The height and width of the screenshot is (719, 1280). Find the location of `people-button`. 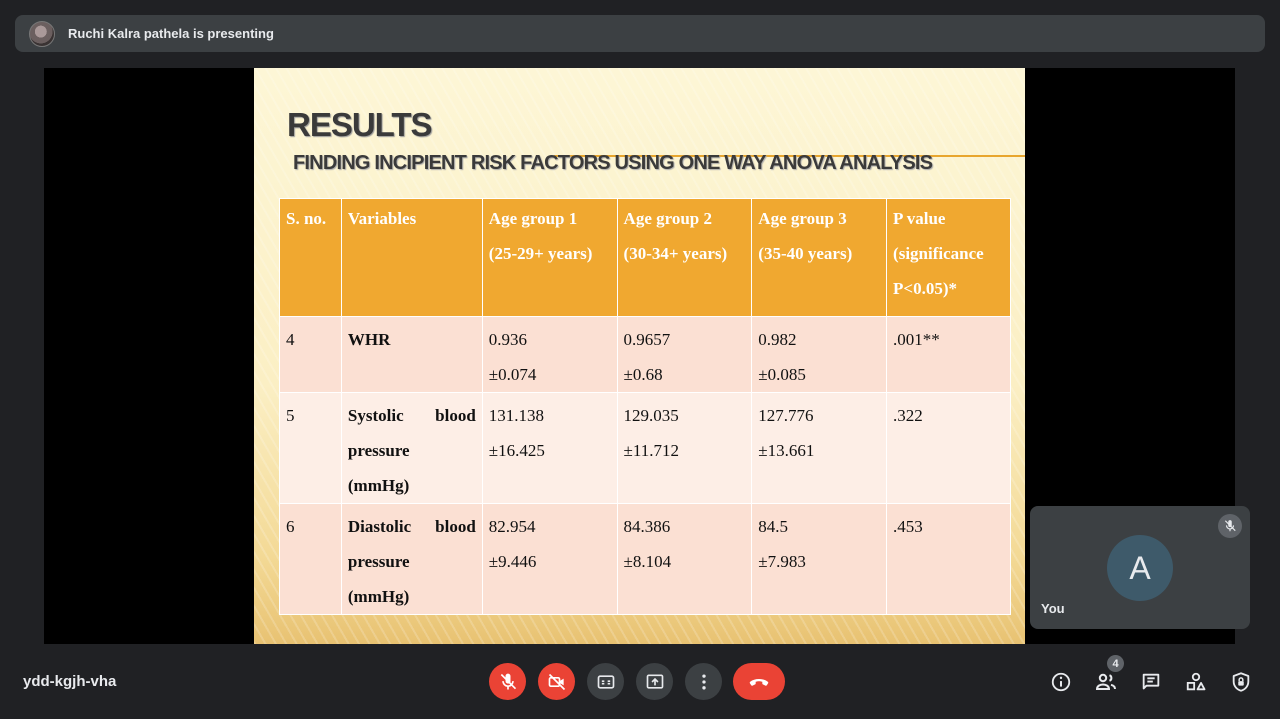

people-button is located at coordinates (1106, 682).